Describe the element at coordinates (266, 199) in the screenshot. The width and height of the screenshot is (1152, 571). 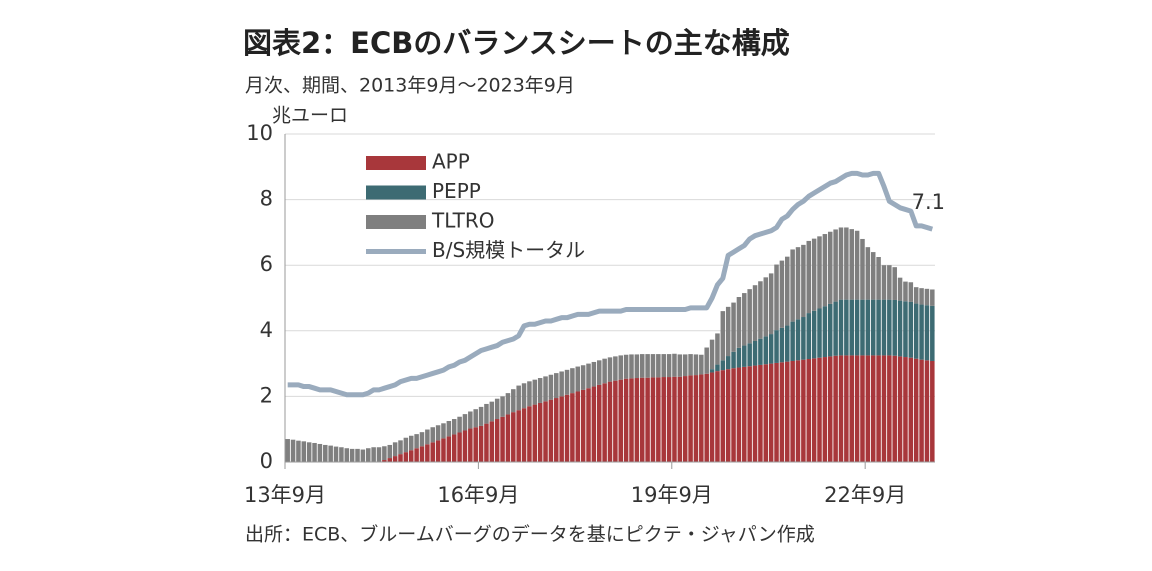
I see `y-tick-label: 8` at that location.